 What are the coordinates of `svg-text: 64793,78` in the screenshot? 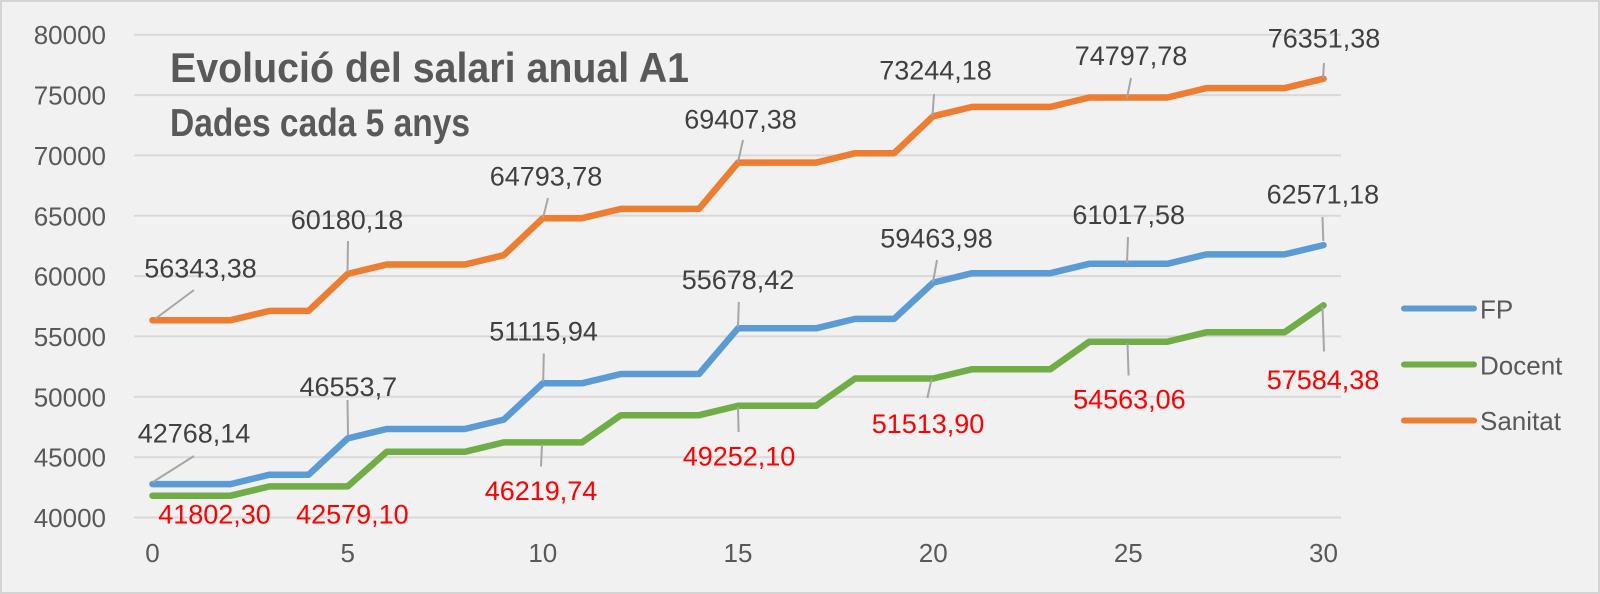 It's located at (546, 177).